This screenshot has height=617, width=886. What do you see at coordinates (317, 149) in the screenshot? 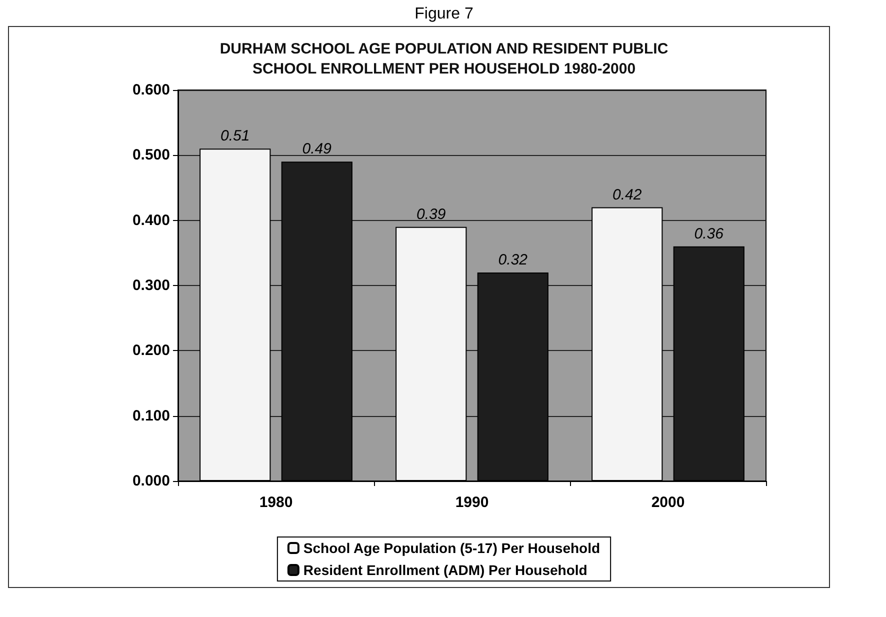
I see `data-label: 0.49` at bounding box center [317, 149].